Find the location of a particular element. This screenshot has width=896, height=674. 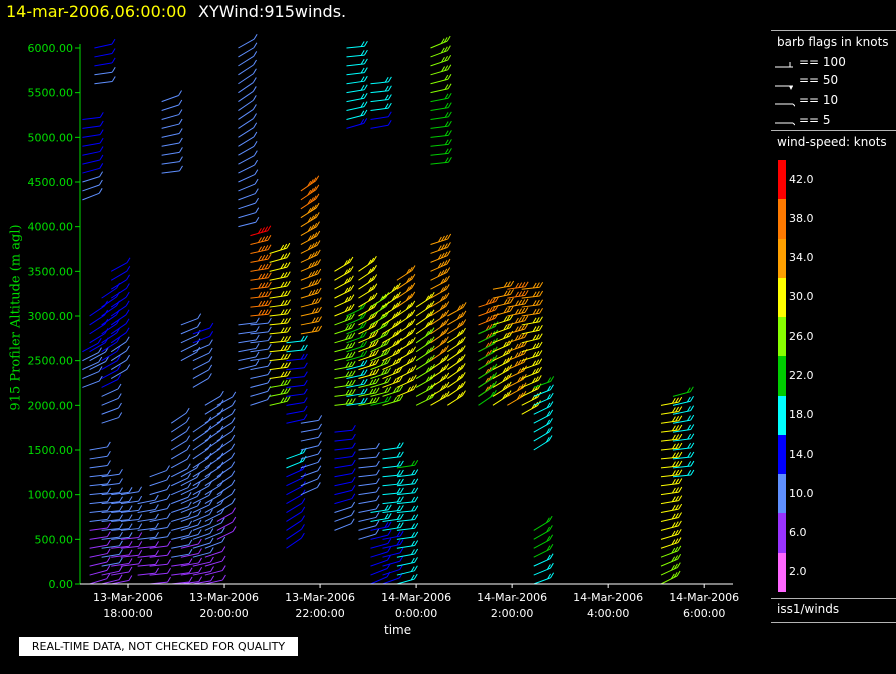

y-tick-label: 5500.00 is located at coordinates (51, 93).